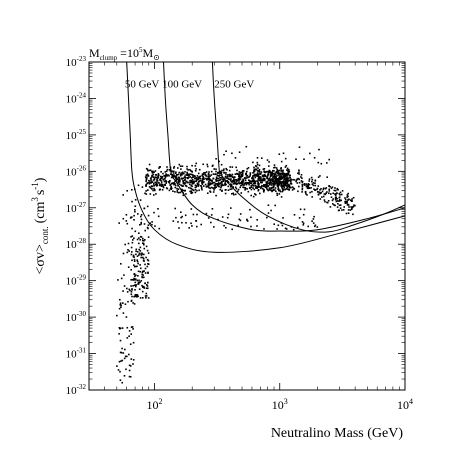 The image size is (469, 474). What do you see at coordinates (278, 405) in the screenshot?
I see `x-tick-label-base: 10` at bounding box center [278, 405].